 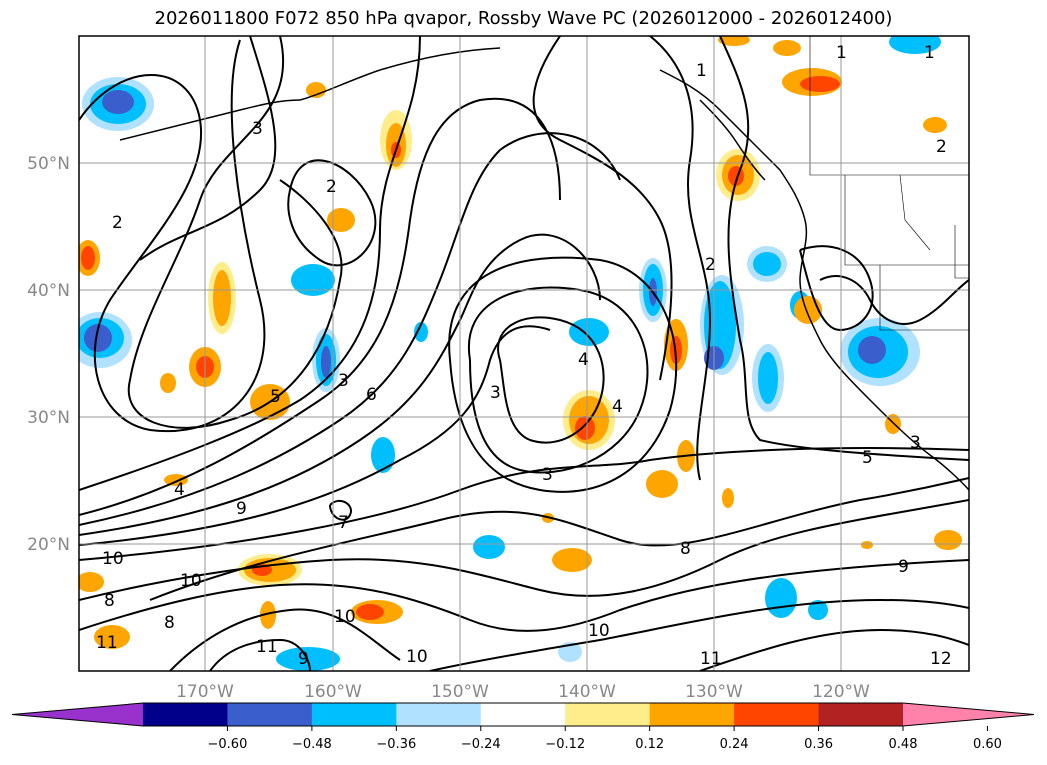 What do you see at coordinates (523, 692) in the screenshot?
I see `lon-axis: 170°W 160°W 150°W 140°W 130°W 120°W` at bounding box center [523, 692].